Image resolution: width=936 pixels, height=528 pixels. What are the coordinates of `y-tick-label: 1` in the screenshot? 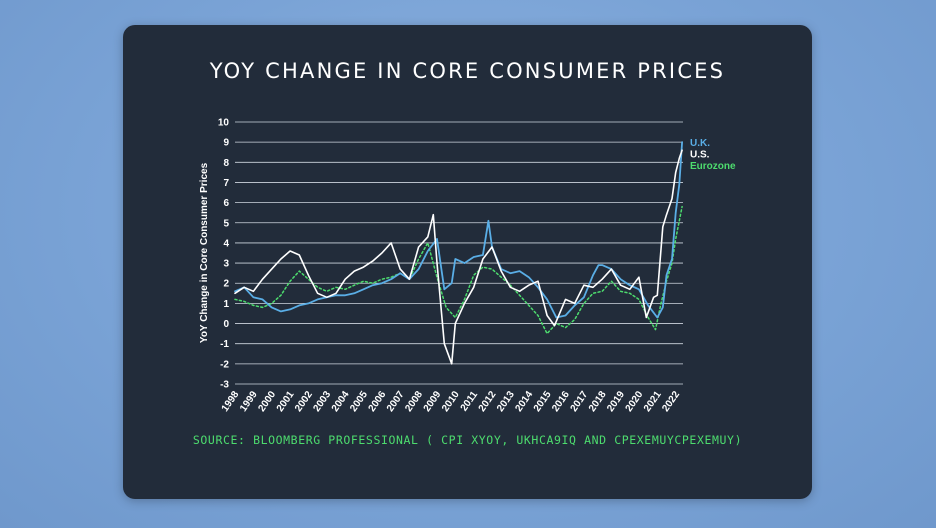 It's located at (226, 304).